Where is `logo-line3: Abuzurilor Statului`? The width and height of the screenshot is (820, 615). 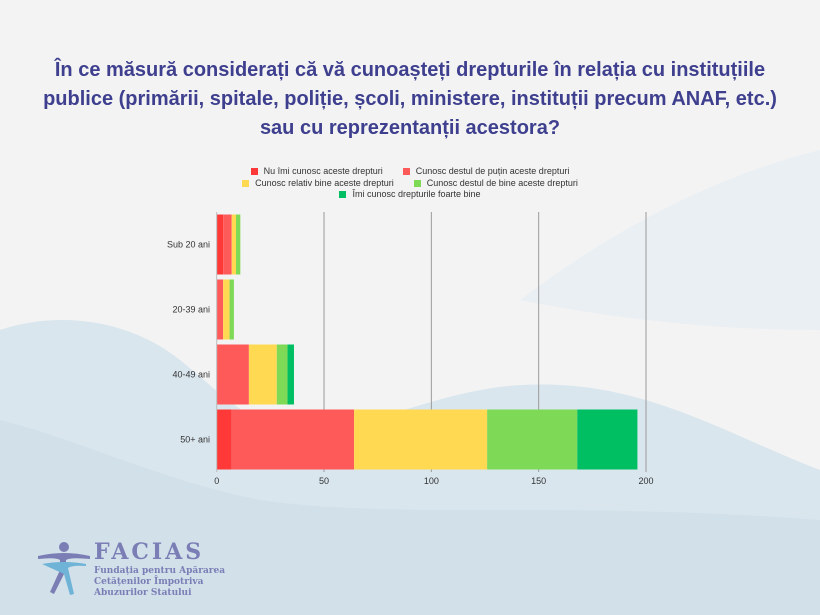
logo-line3: Abuzurilor Statului is located at coordinates (143, 593).